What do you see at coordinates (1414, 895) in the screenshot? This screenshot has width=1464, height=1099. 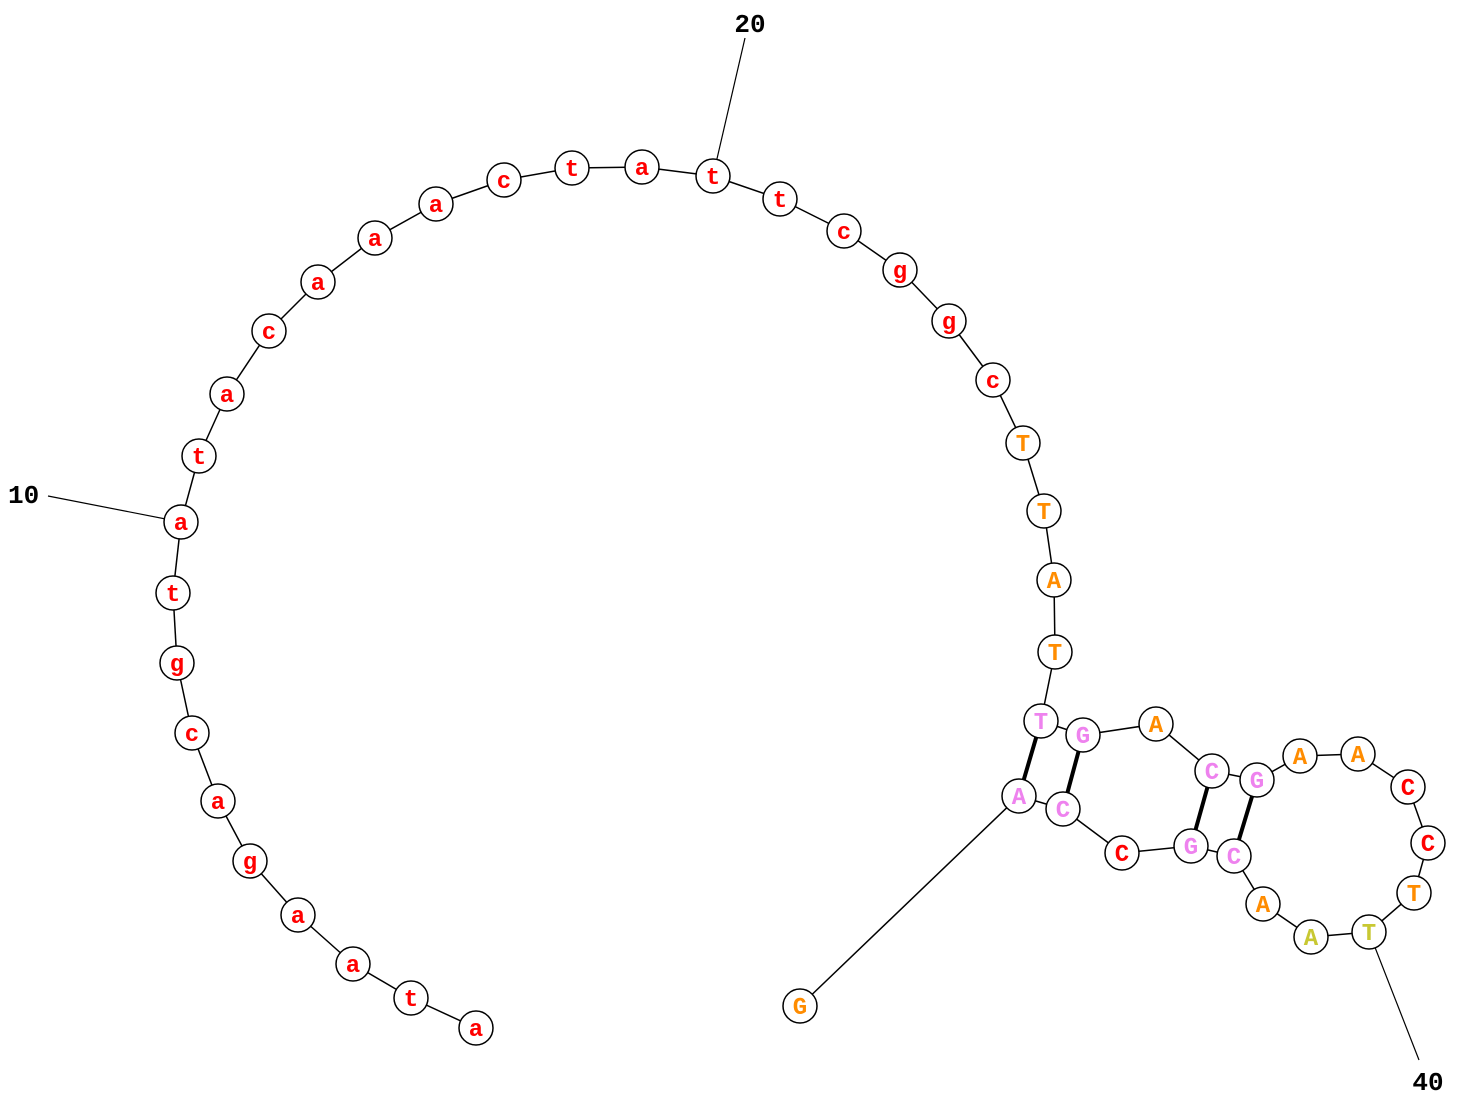 I see `nucleotide-base: T` at bounding box center [1414, 895].